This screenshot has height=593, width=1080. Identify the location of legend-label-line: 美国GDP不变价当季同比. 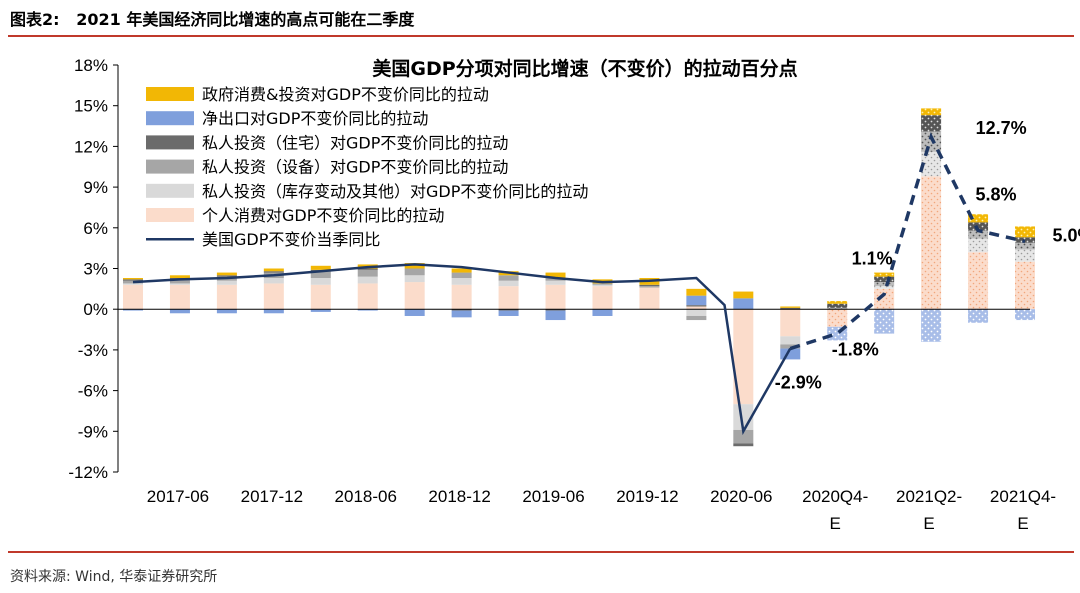
(291, 239).